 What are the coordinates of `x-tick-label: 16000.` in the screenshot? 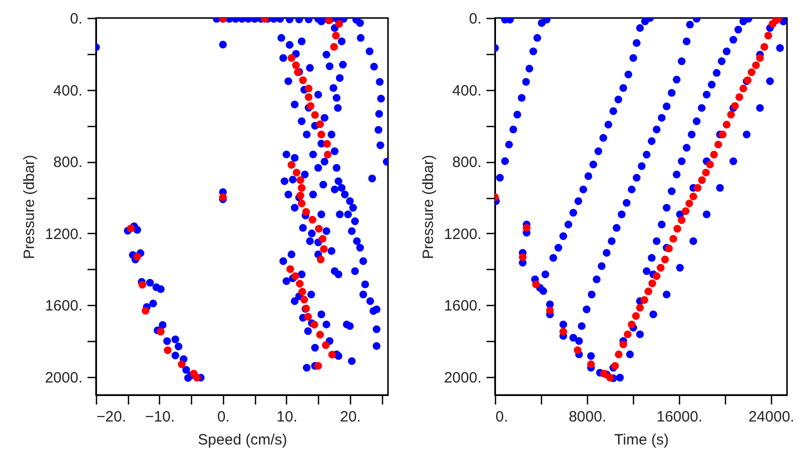 It's located at (679, 417).